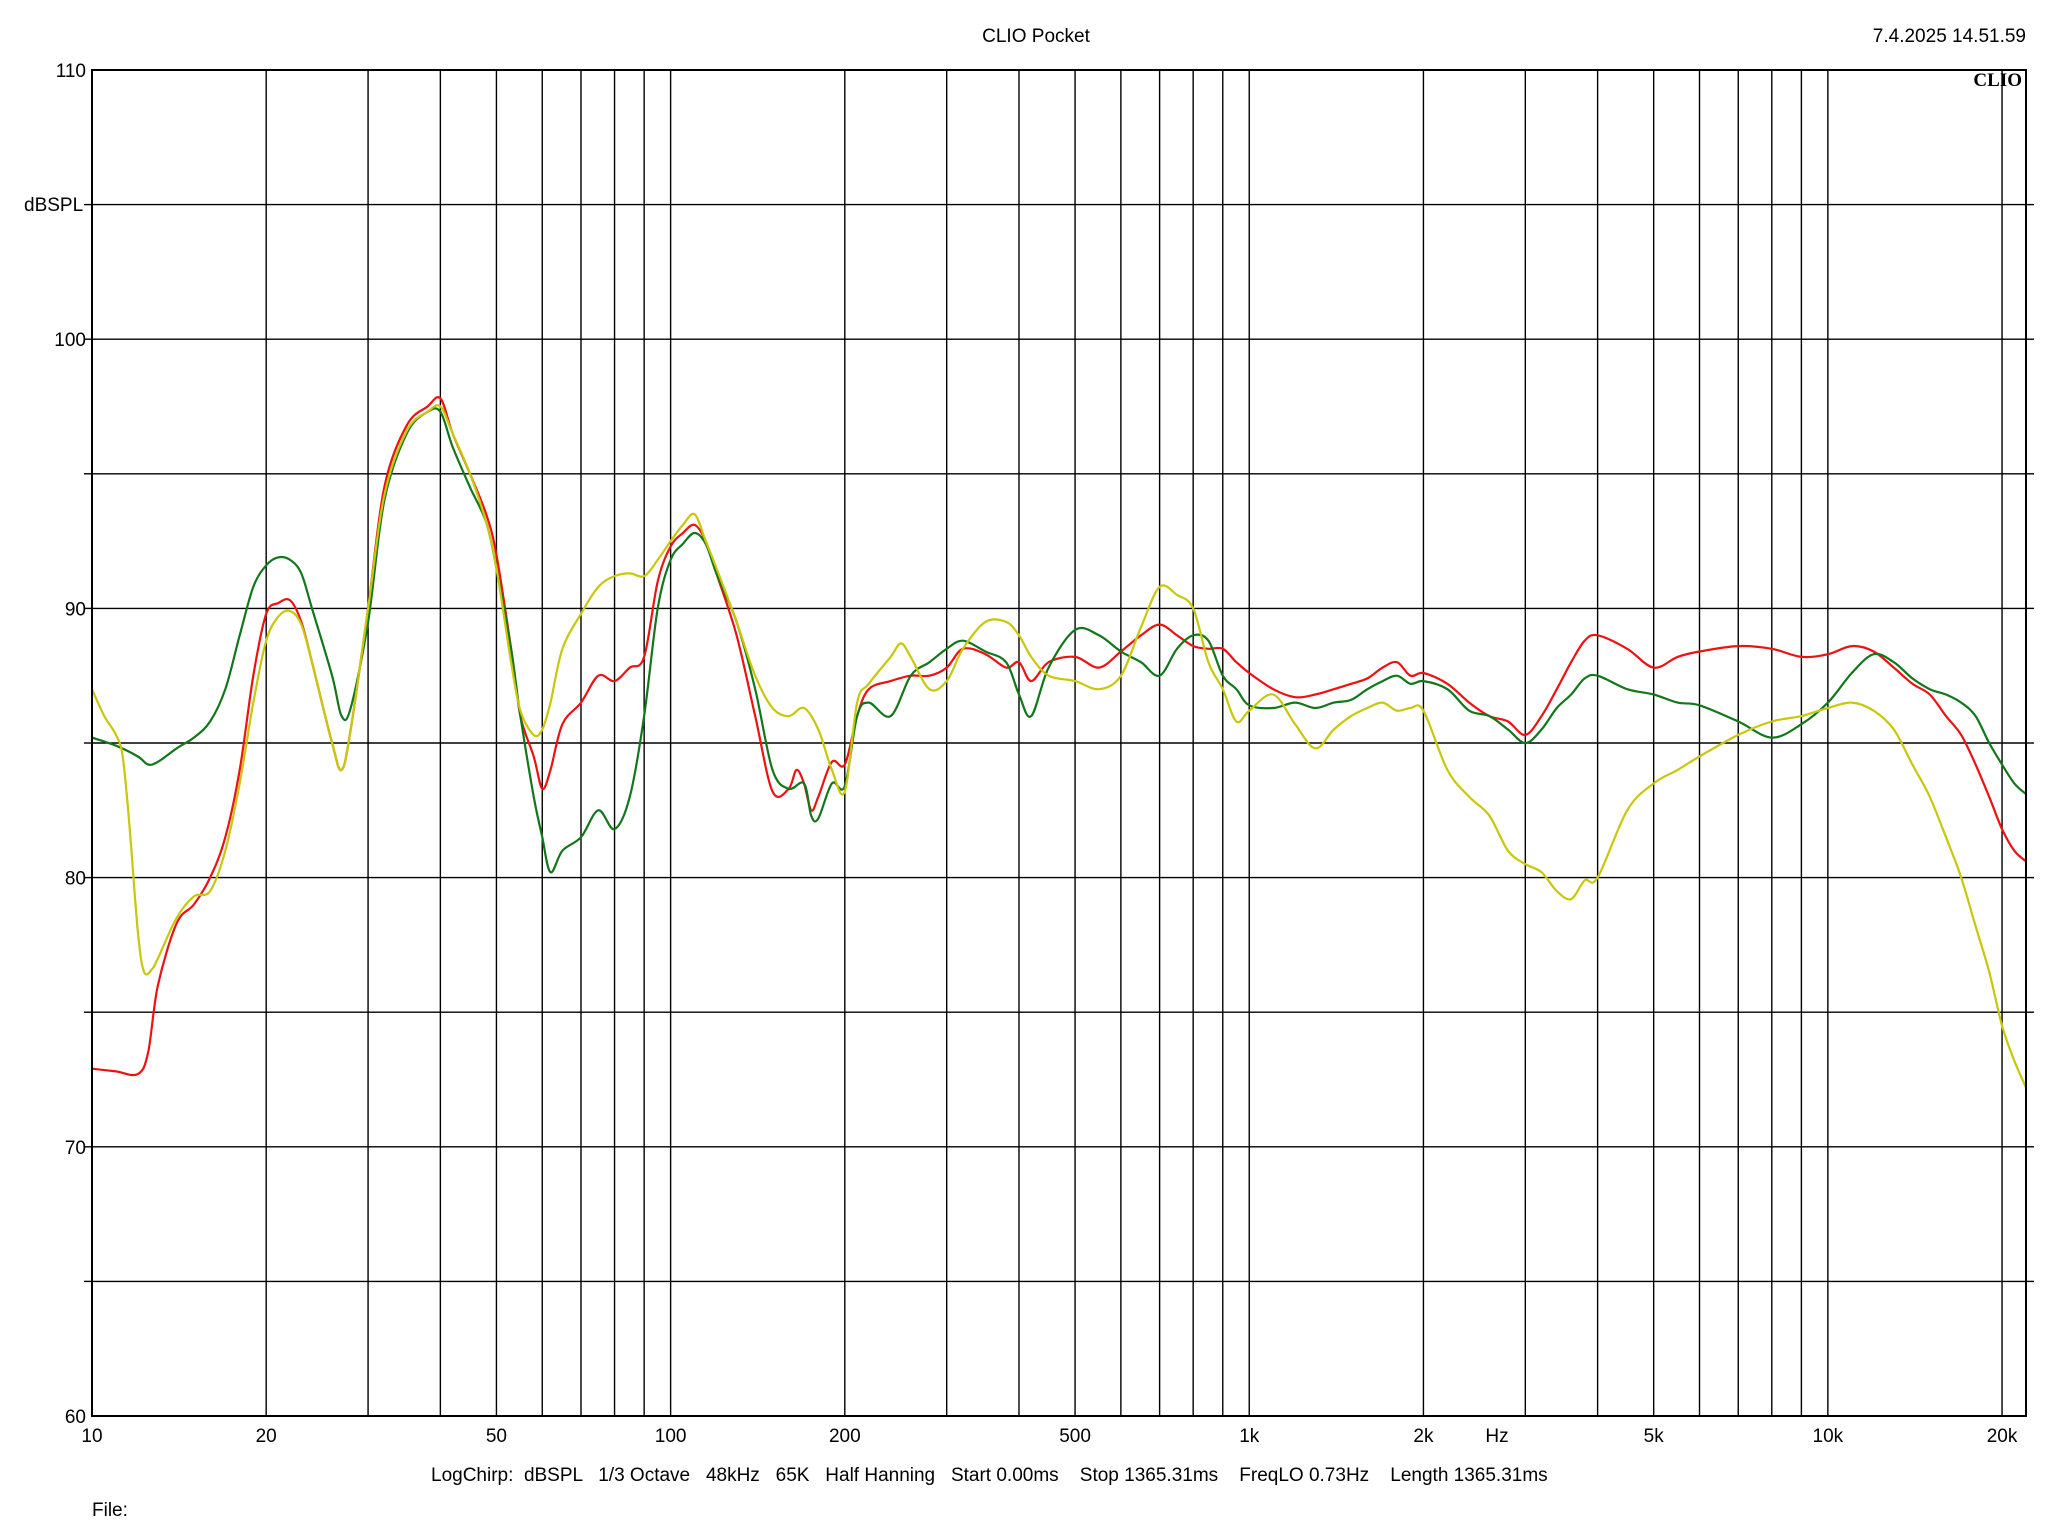 Image resolution: width=2048 pixels, height=1536 pixels. I want to click on x-tick-label: 10k, so click(1828, 1436).